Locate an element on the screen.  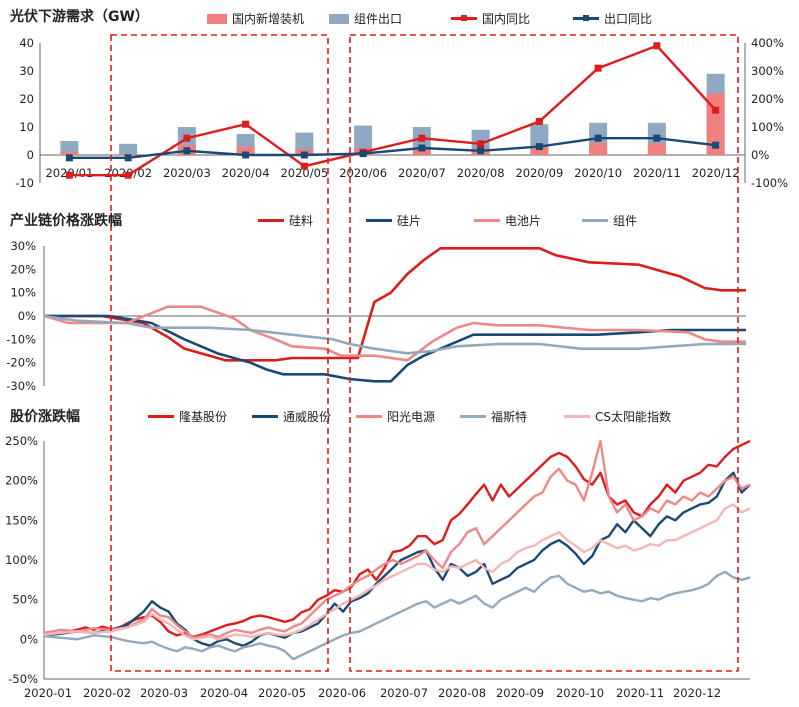
x-tick-label: 2020/06 is located at coordinates (363, 173).